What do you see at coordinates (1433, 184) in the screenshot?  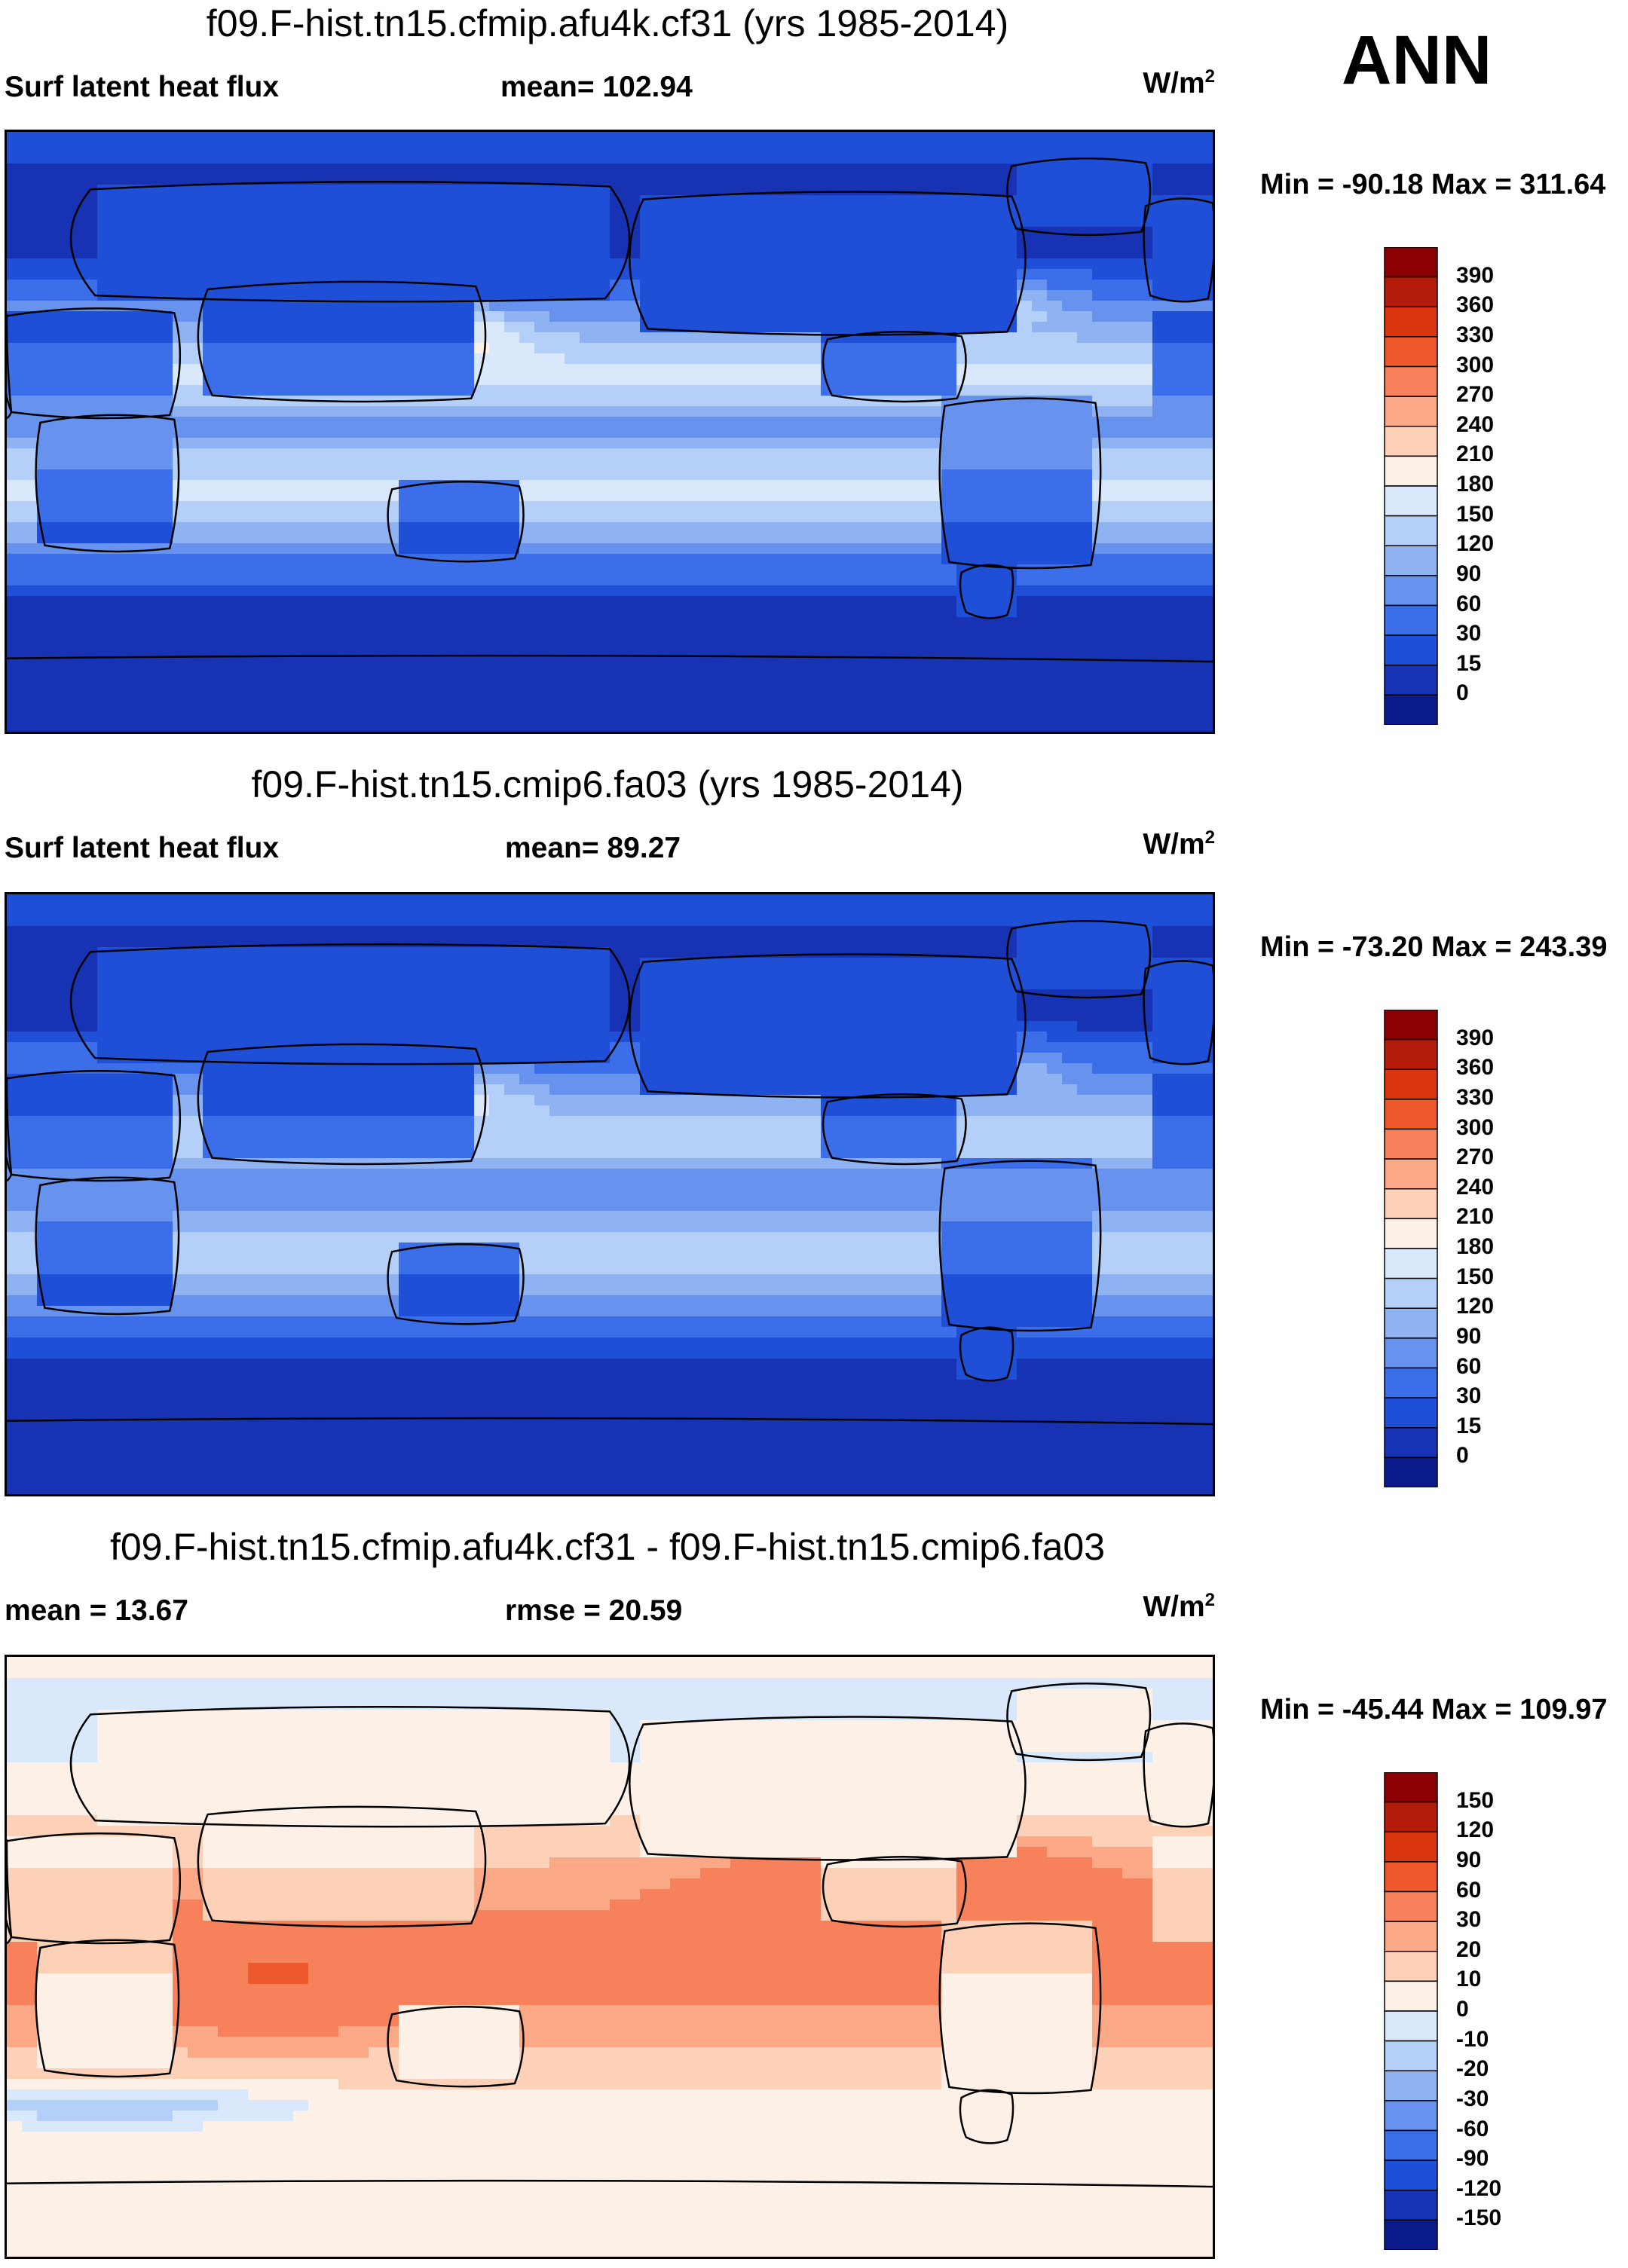 I see `panel-1-minmax: Min = -90.18 Max = 311.64` at bounding box center [1433, 184].